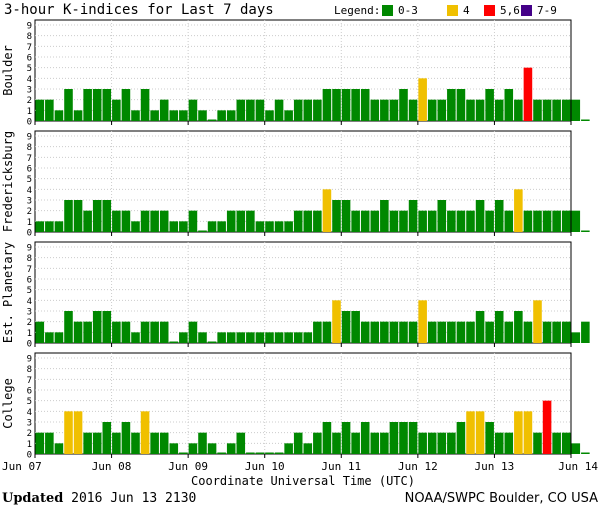 This screenshot has height=510, width=600. I want to click on updated-value: 2016 Jun 13 2130, so click(134, 498).